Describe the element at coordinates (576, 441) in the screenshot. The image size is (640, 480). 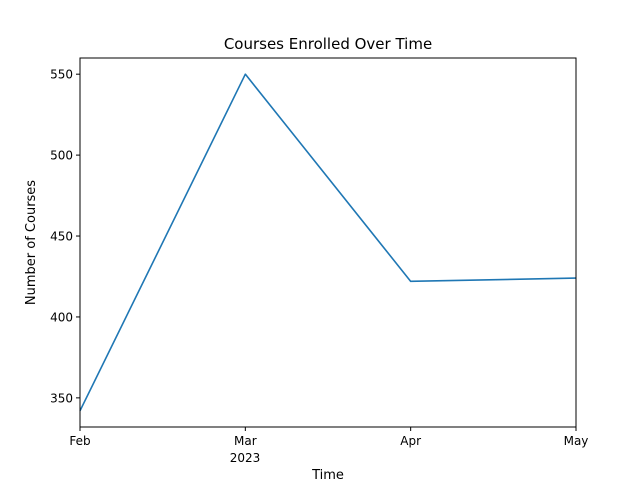
I see `x-tick-label: May` at that location.